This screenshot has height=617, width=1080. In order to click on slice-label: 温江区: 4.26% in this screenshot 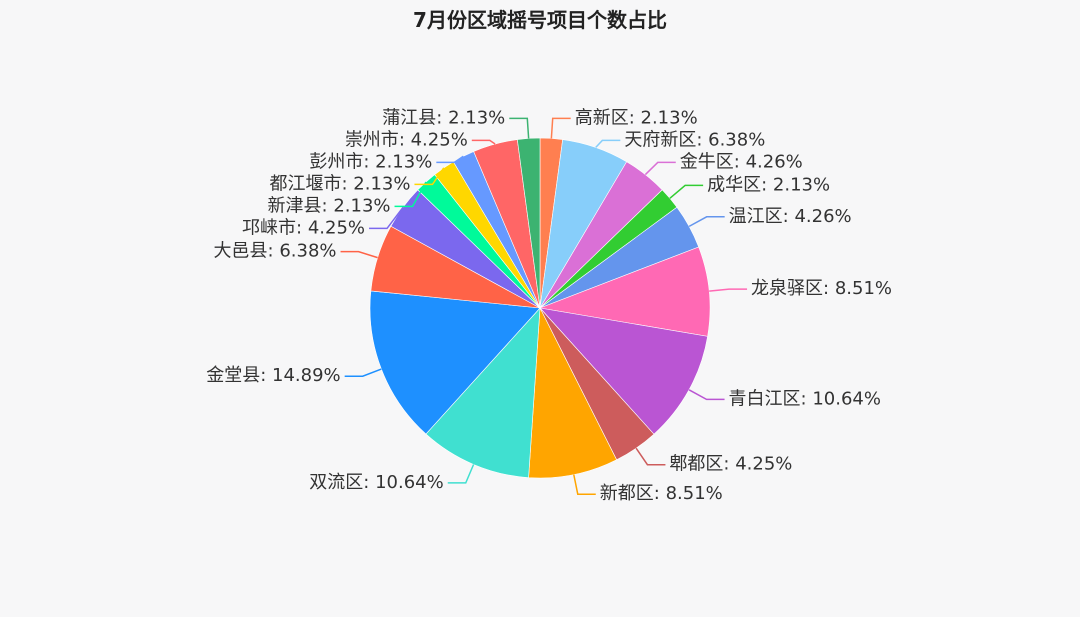, I will do `click(790, 216)`.